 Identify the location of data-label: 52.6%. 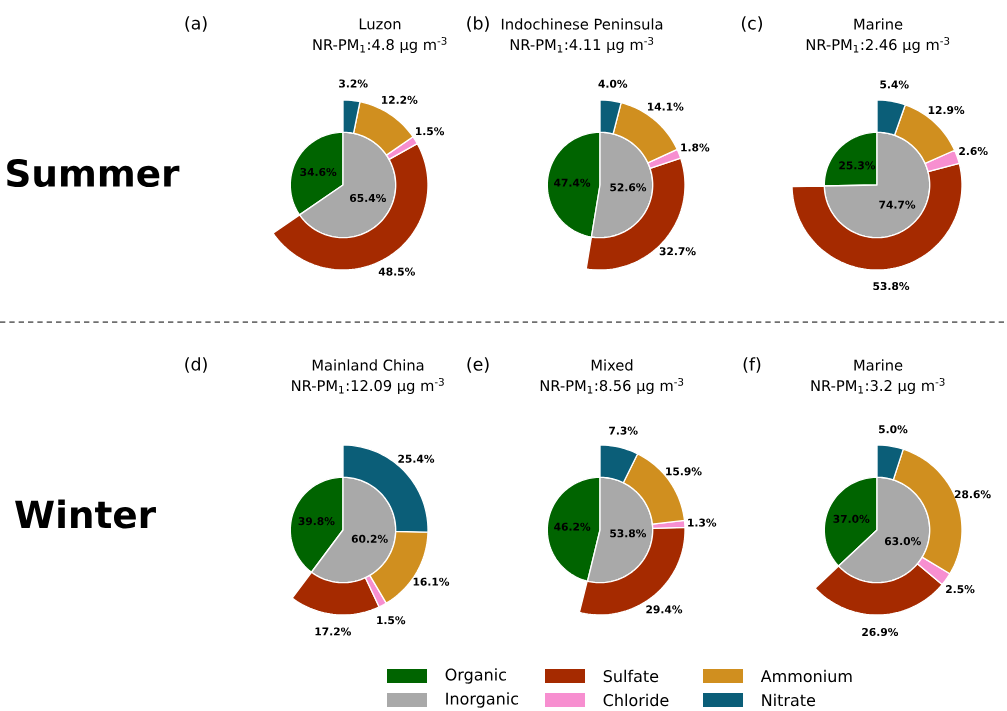
(628, 187).